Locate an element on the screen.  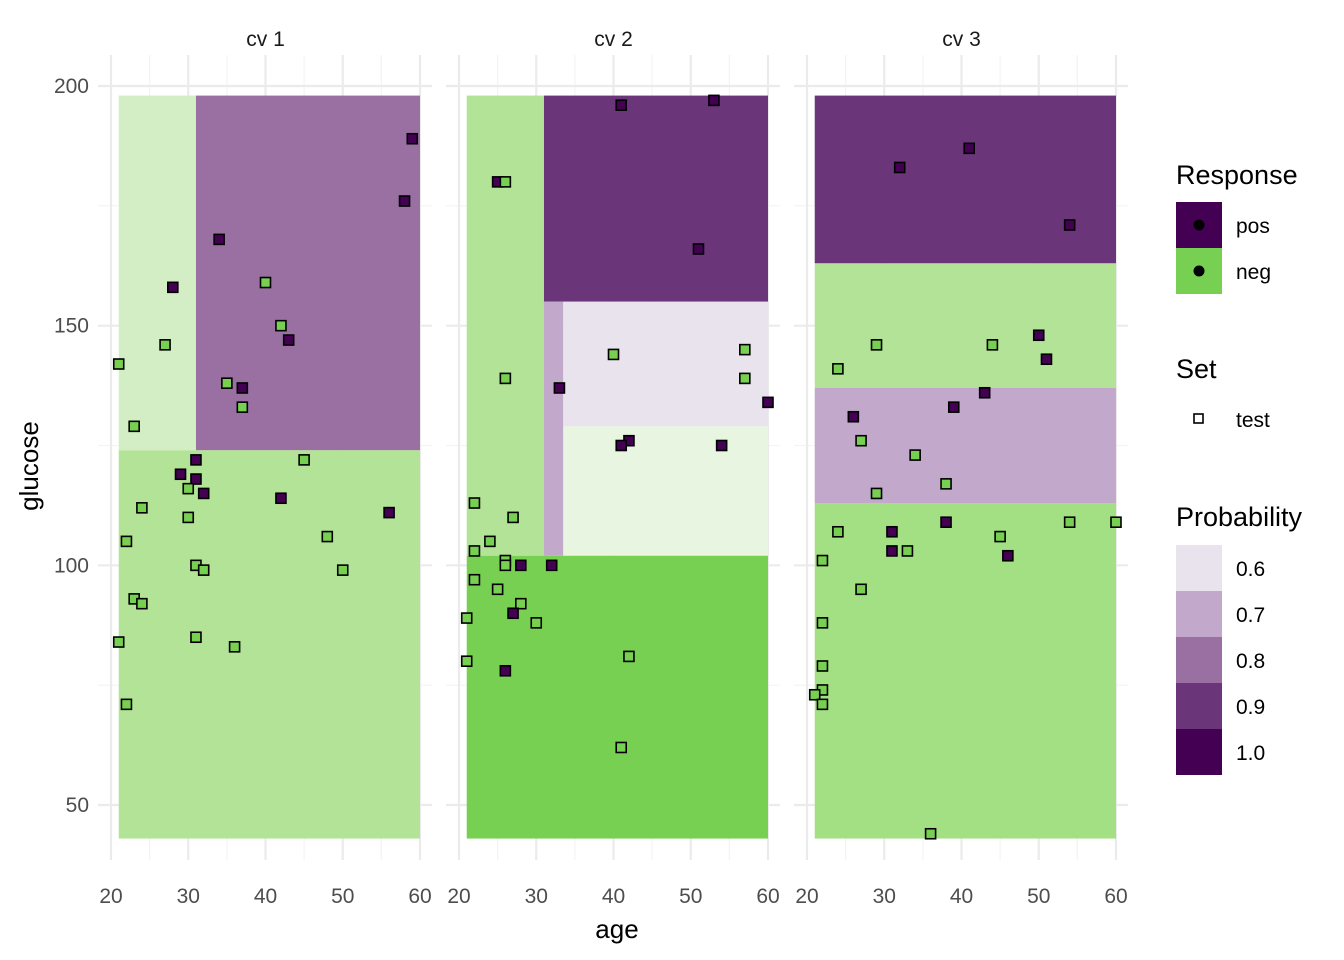
legend-label-pos: pos is located at coordinates (1253, 226).